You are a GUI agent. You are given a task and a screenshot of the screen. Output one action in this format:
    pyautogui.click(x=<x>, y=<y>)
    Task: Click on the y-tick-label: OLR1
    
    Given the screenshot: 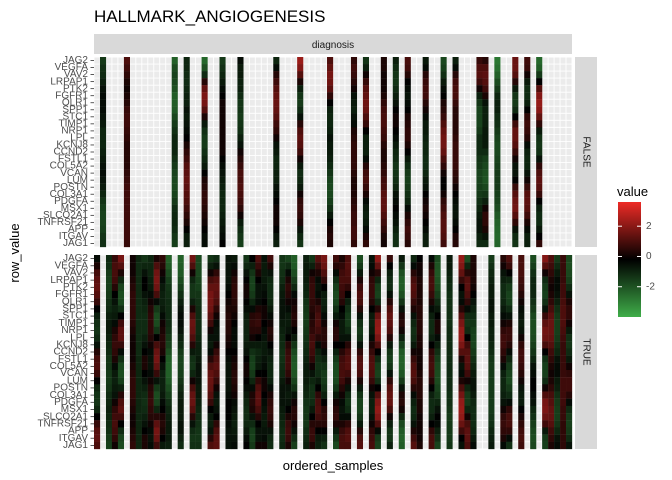 What is the action you would take?
    pyautogui.click(x=75, y=102)
    